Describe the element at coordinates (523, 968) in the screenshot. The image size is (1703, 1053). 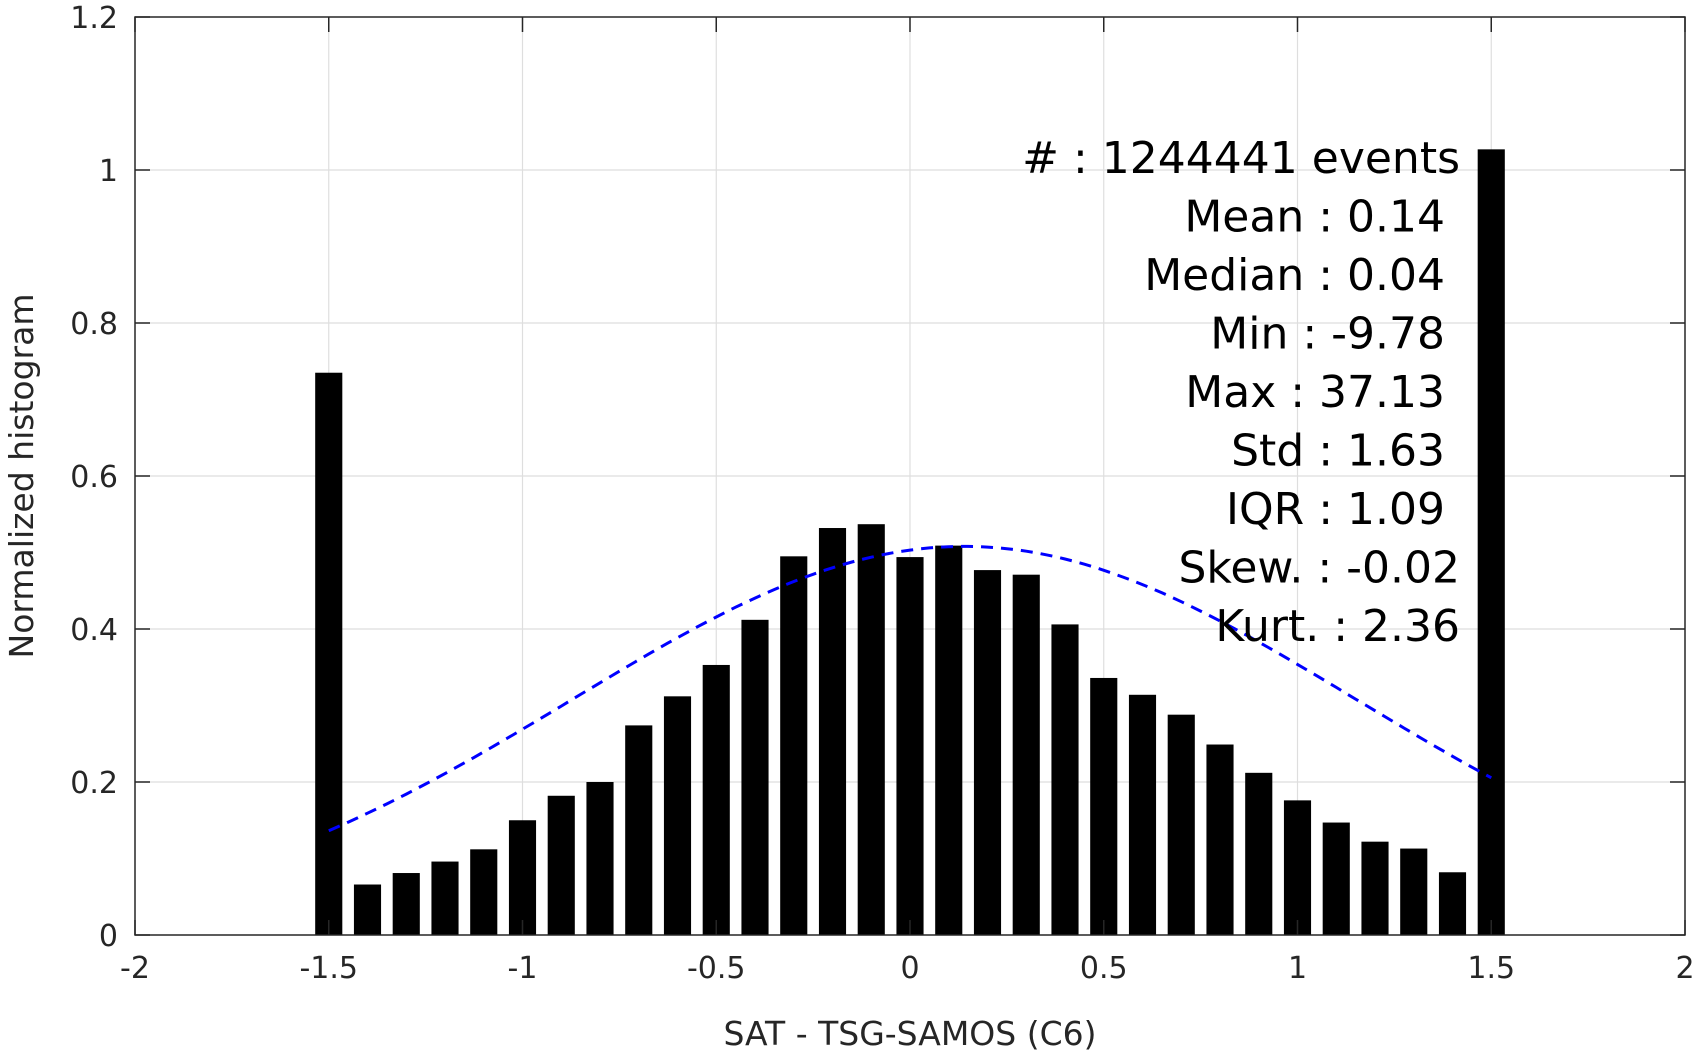
I see `x-tick-label: -1` at that location.